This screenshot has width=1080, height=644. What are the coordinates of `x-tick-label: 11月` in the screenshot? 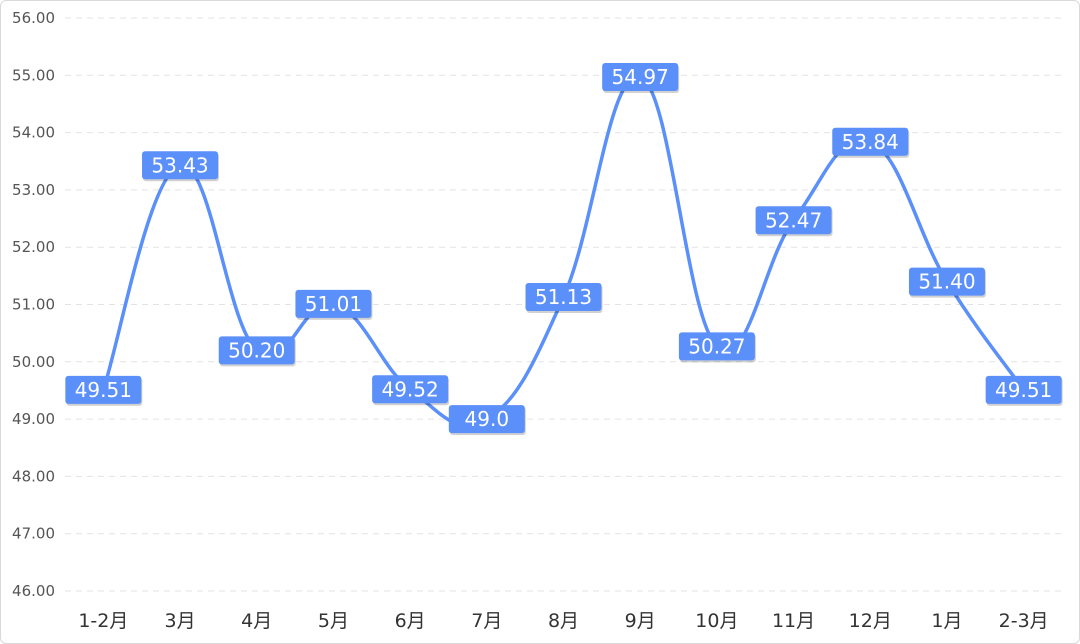 It's located at (793, 621).